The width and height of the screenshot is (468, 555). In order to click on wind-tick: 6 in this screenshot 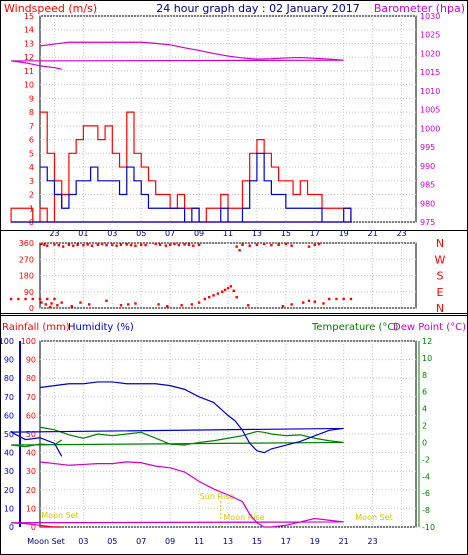, I will do `click(31, 140)`.